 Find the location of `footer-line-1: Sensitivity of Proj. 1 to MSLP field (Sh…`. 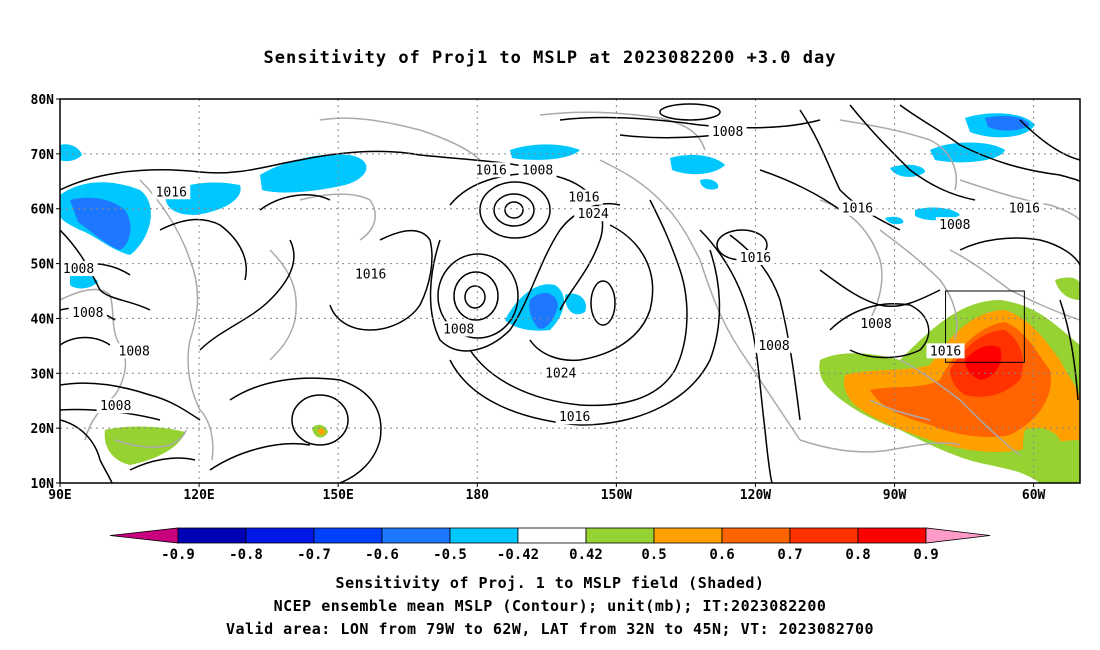

footer-line-1: Sensitivity of Proj. 1 to MSLP field (Sh… is located at coordinates (550, 583).